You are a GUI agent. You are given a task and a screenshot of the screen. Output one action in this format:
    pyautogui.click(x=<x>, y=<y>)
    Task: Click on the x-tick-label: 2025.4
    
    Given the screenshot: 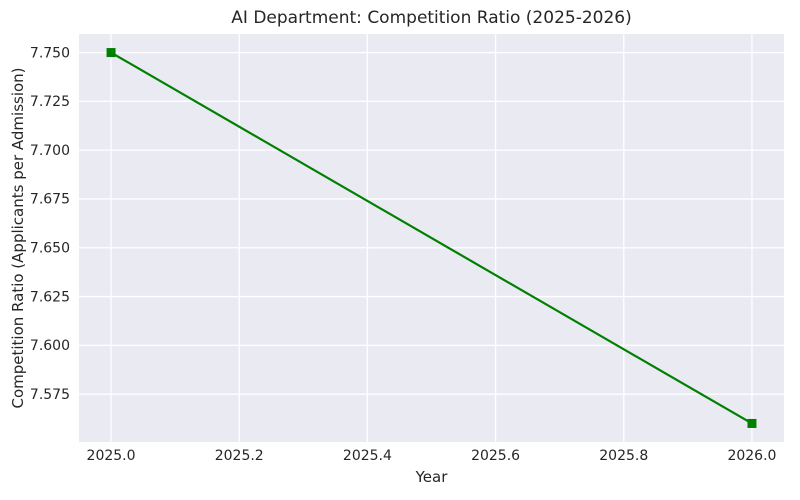 What is the action you would take?
    pyautogui.click(x=367, y=456)
    